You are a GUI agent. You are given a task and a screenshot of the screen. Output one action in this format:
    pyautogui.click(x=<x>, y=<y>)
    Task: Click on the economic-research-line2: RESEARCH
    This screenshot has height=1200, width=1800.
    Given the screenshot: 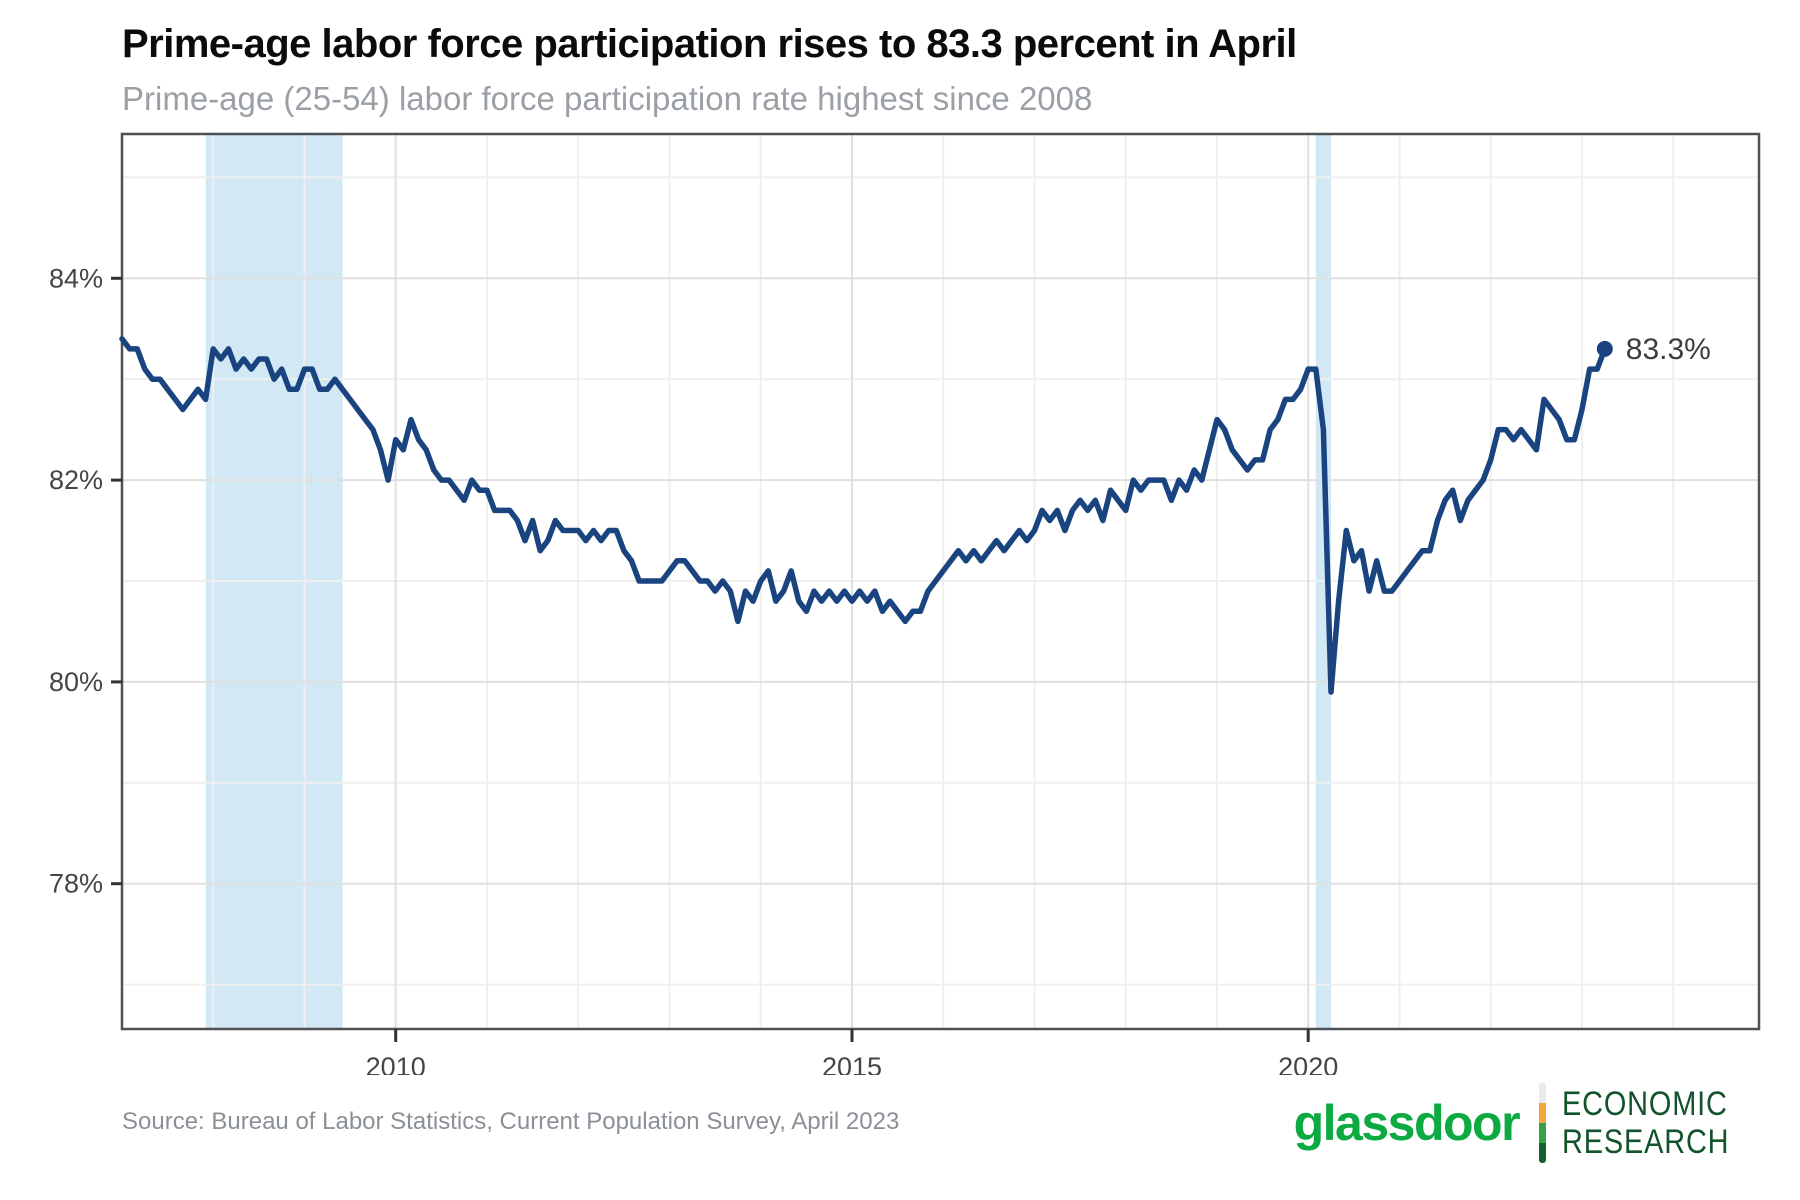 What is the action you would take?
    pyautogui.click(x=1646, y=1142)
    